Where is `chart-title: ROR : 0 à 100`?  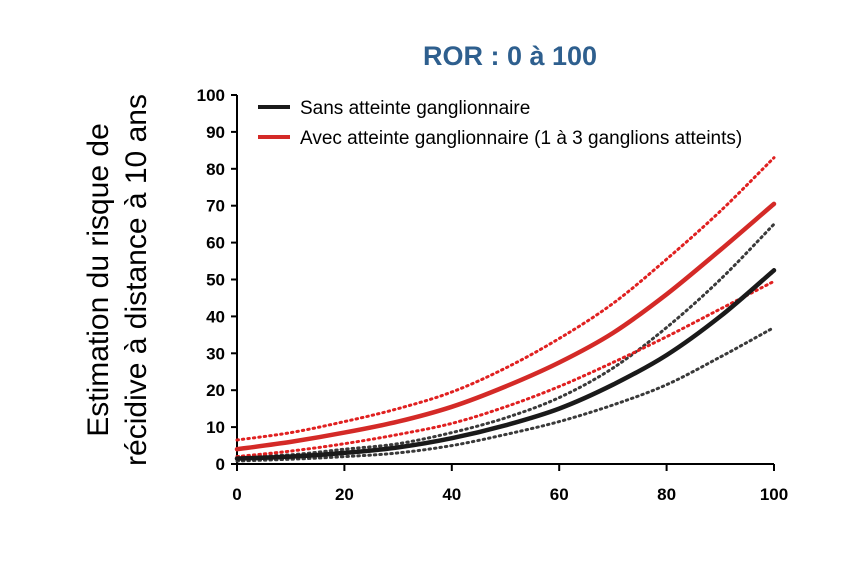 chart-title: ROR : 0 à 100 is located at coordinates (510, 56).